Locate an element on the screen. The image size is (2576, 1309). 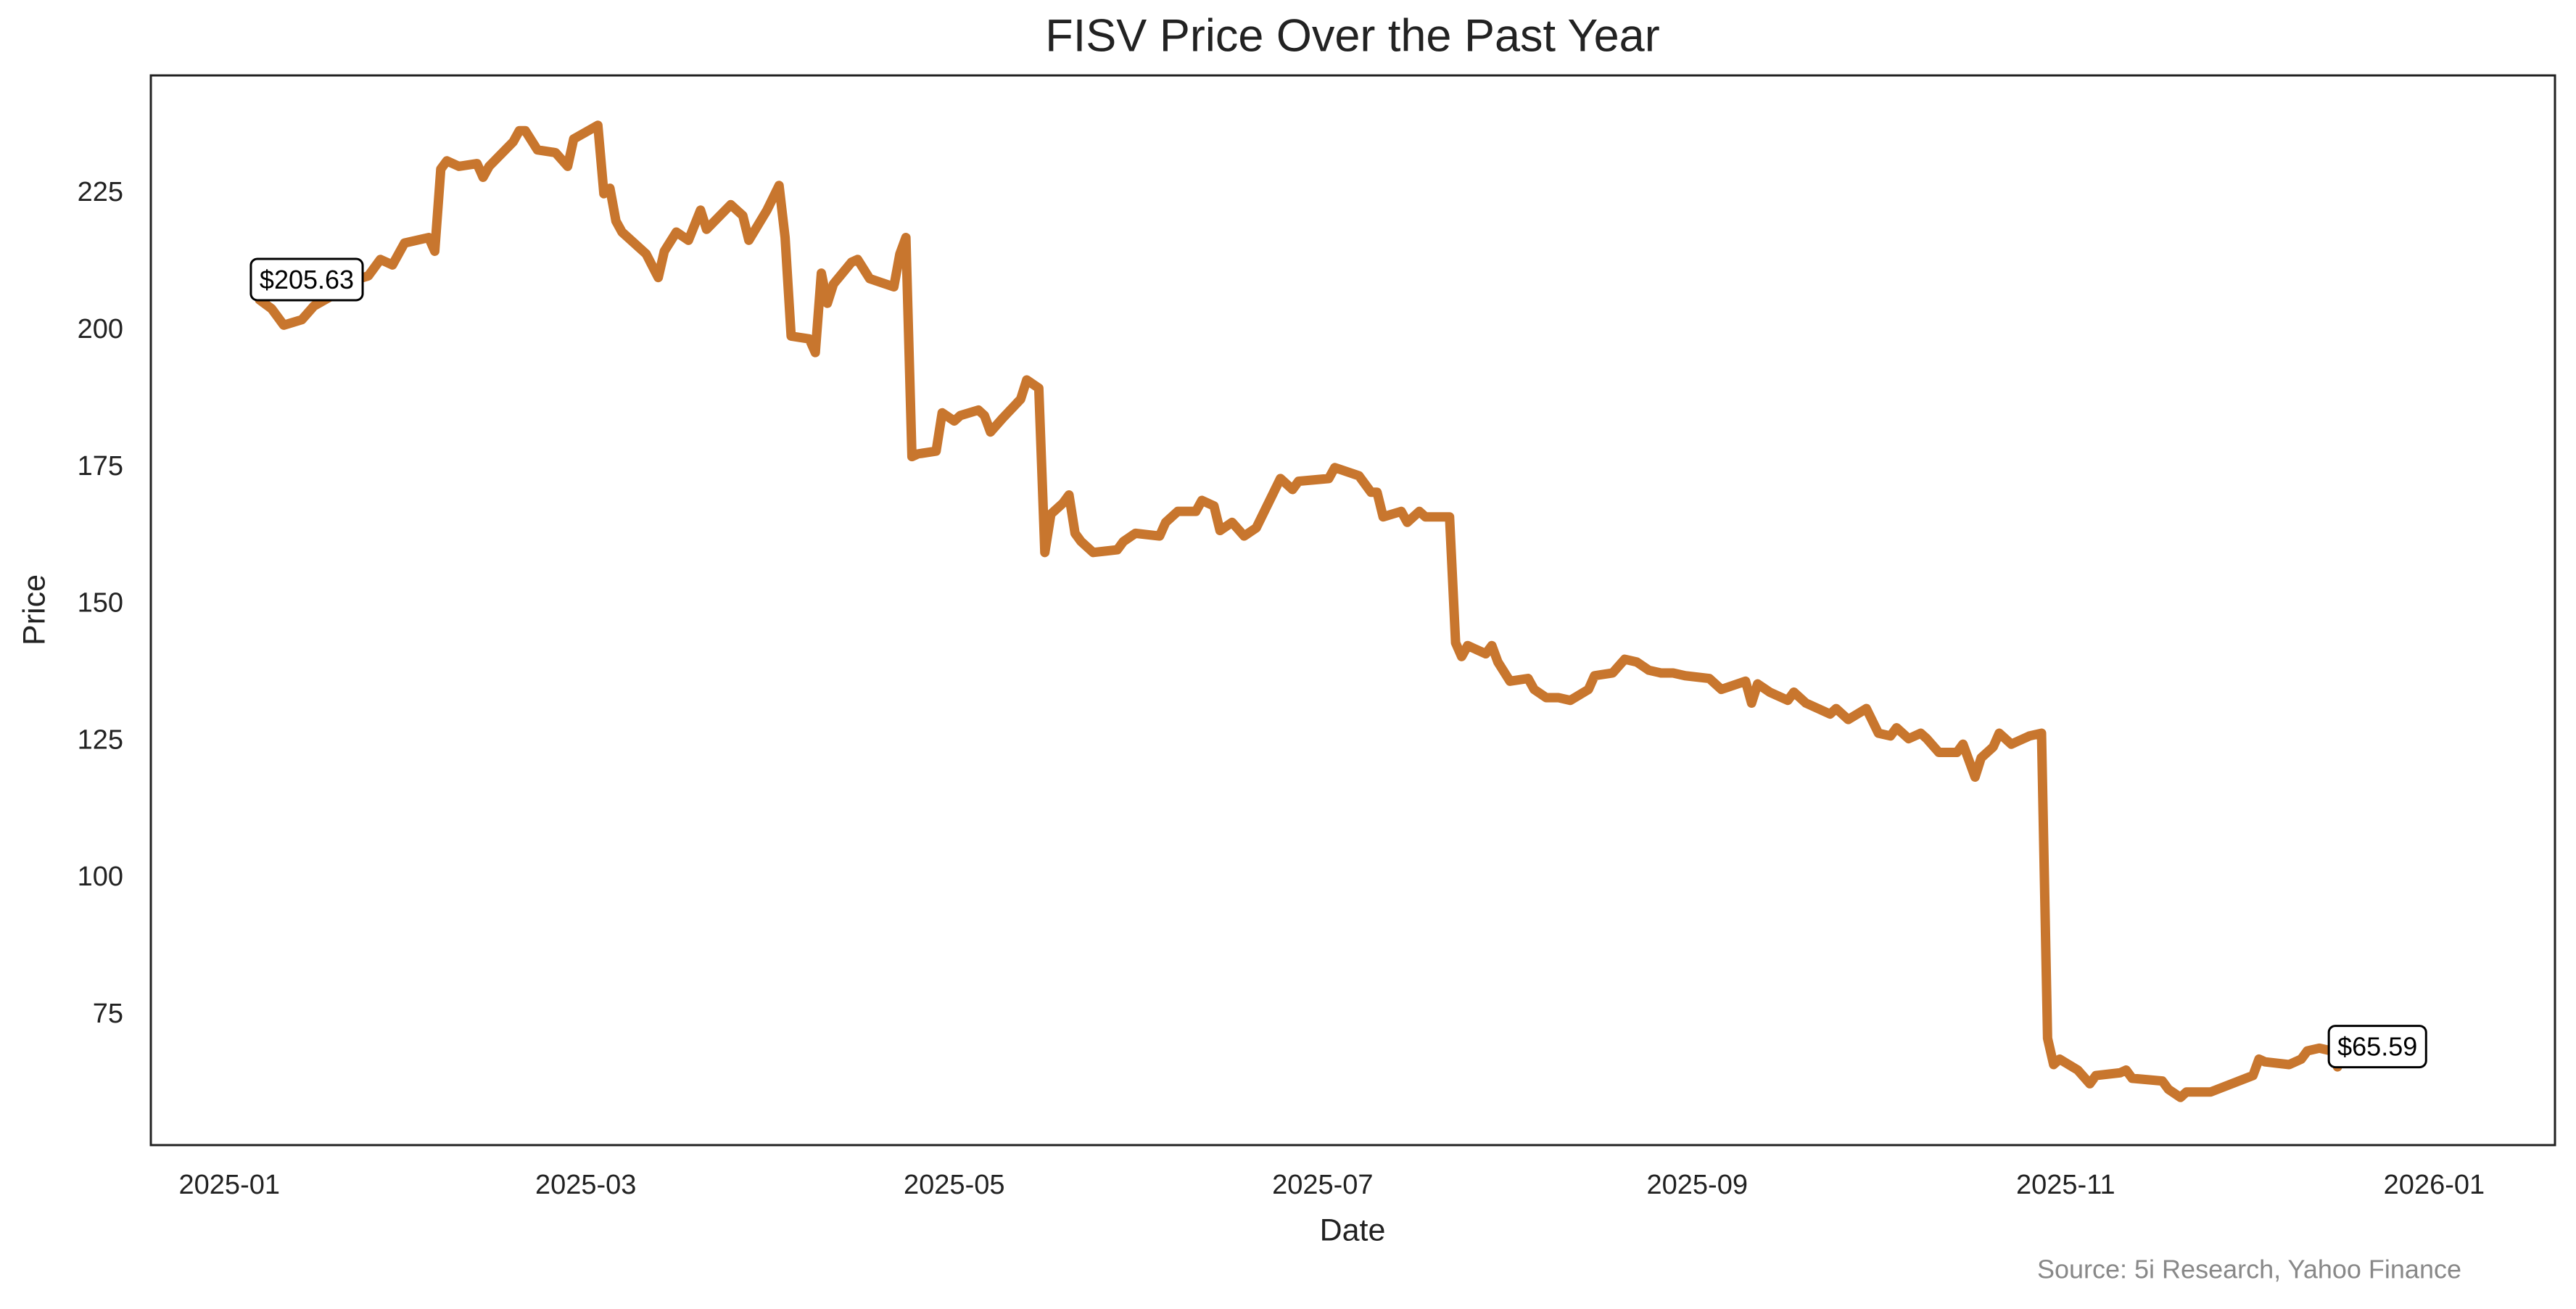
value-label-text: $65.59 is located at coordinates (2377, 1047).